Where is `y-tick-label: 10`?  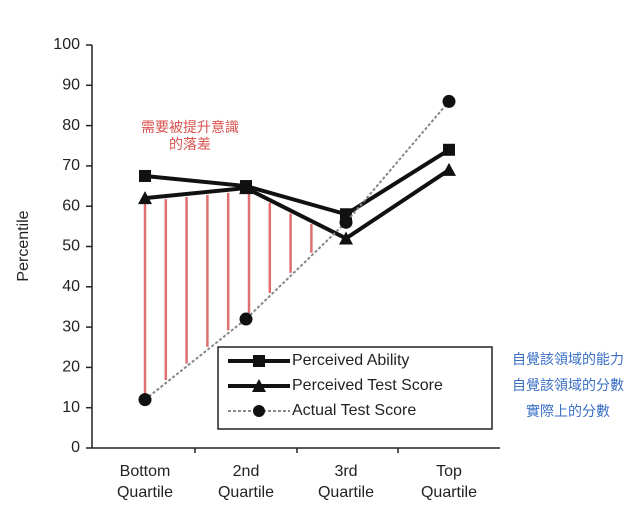
y-tick-label: 10 is located at coordinates (71, 407).